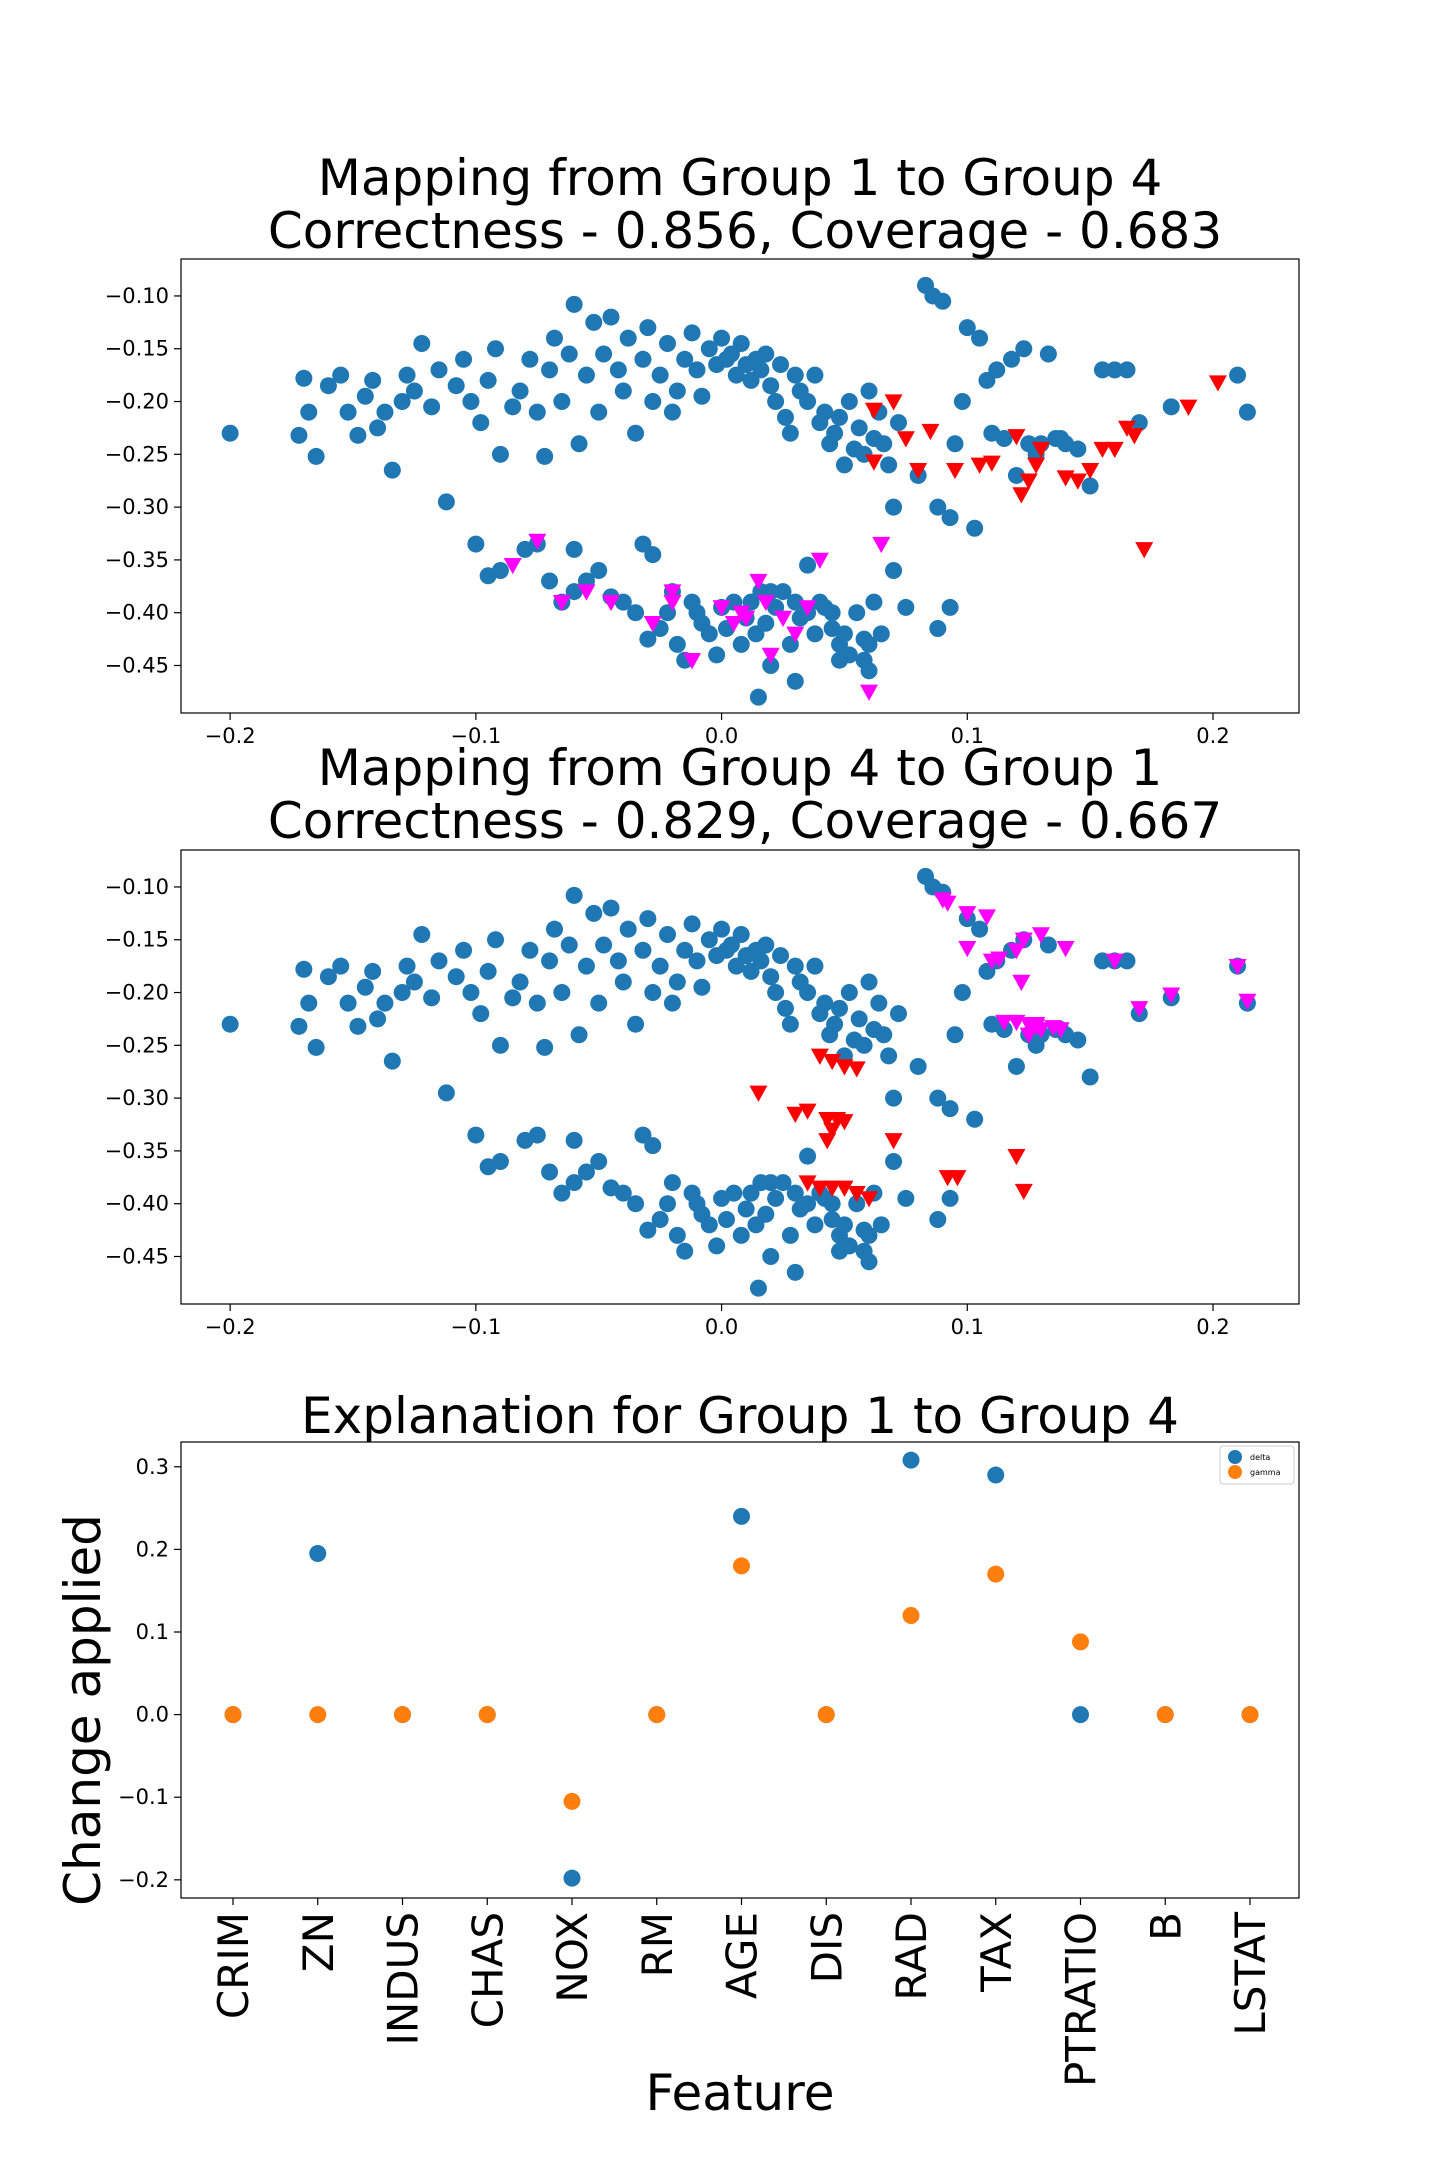  I want to click on y-tick-label: −0.25, so click(137, 1045).